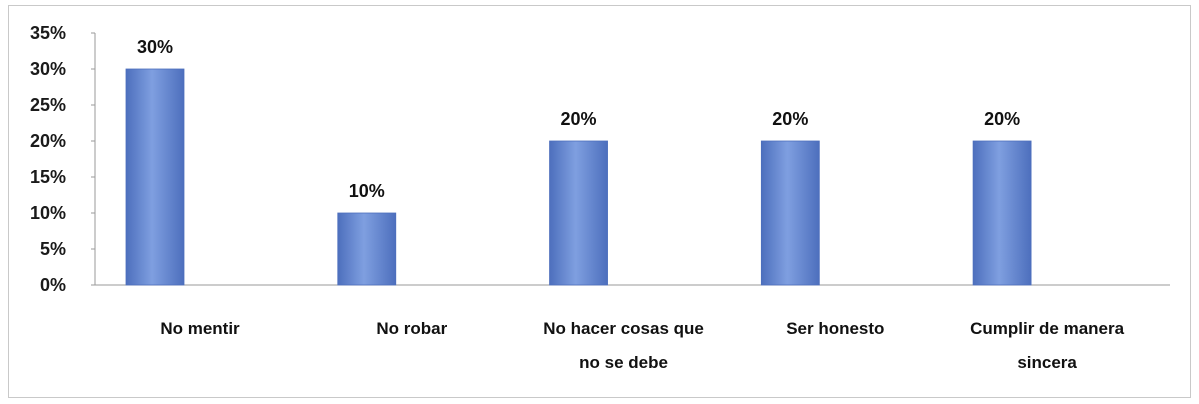  What do you see at coordinates (367, 191) in the screenshot?
I see `data-label: 10%` at bounding box center [367, 191].